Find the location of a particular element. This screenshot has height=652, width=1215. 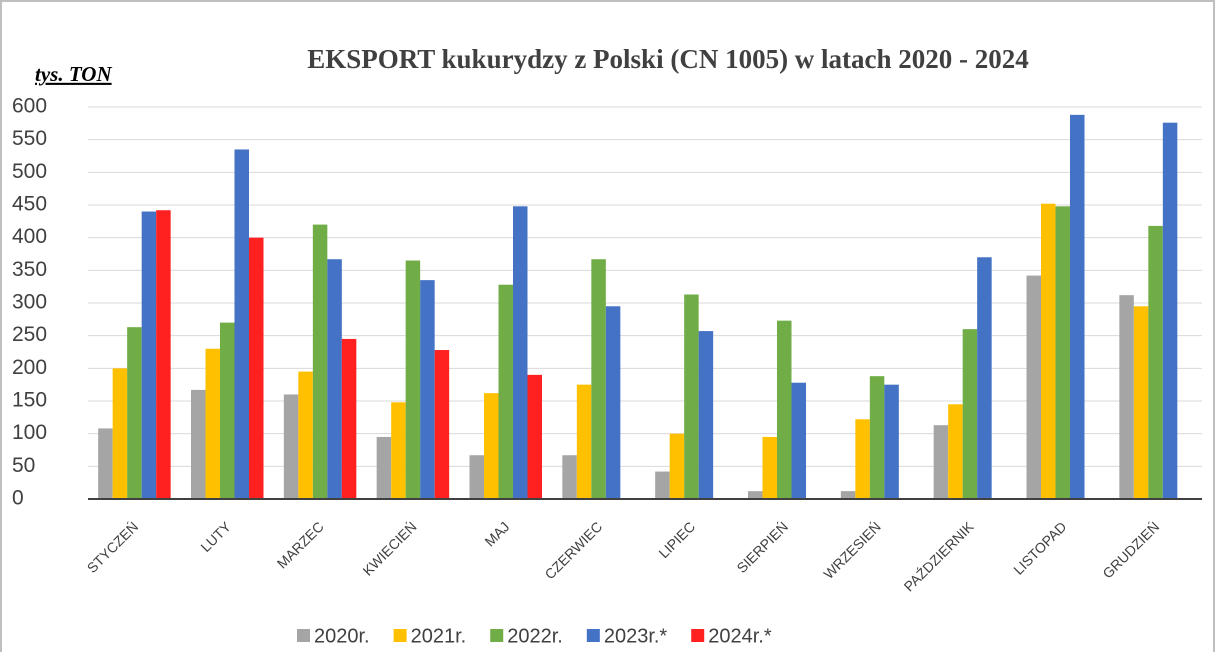

y-tick-label: 400 is located at coordinates (29, 236).